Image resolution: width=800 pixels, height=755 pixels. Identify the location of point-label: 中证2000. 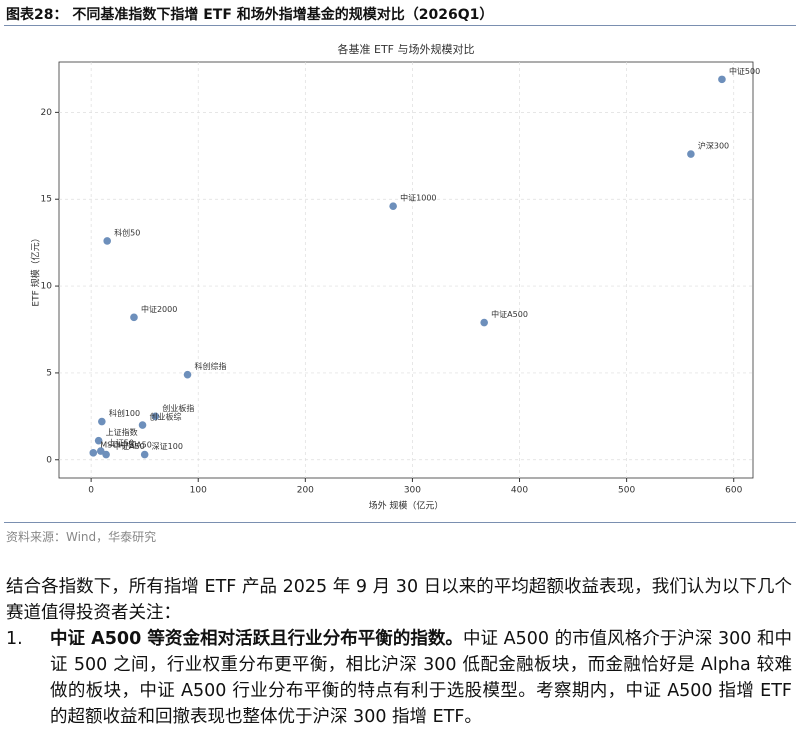
(159, 309).